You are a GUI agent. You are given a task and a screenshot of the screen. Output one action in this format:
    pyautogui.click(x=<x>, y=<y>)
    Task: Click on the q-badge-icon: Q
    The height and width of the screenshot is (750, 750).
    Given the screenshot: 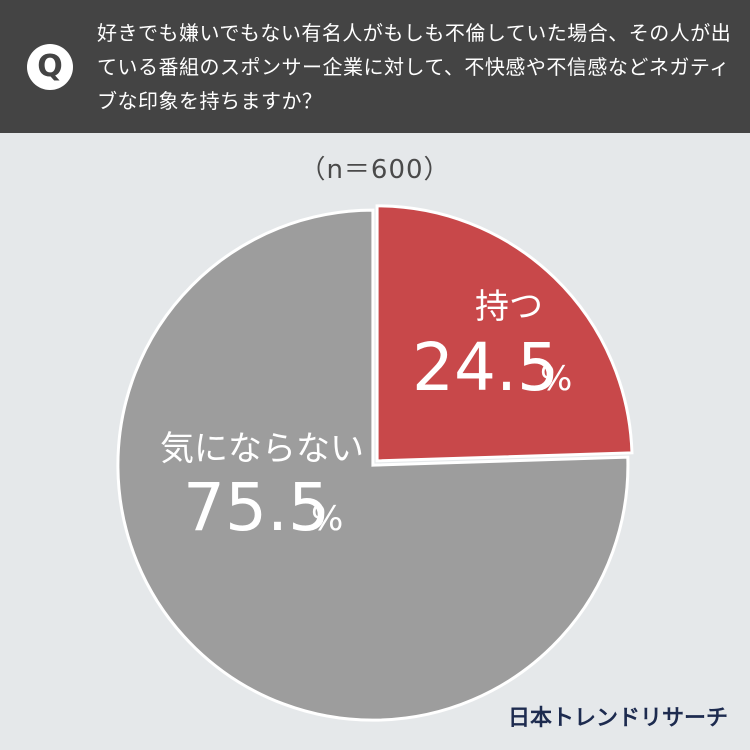 What is the action you would take?
    pyautogui.click(x=50, y=67)
    